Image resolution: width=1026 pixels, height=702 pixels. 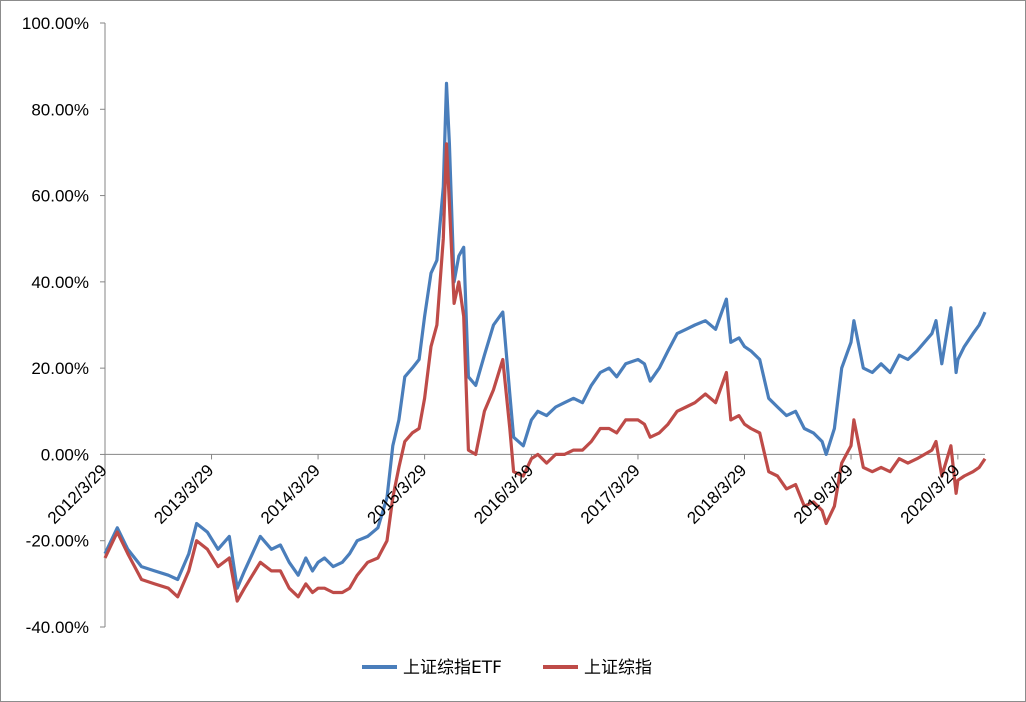 I want to click on y-tick-label: 80.00%, so click(x=60, y=109).